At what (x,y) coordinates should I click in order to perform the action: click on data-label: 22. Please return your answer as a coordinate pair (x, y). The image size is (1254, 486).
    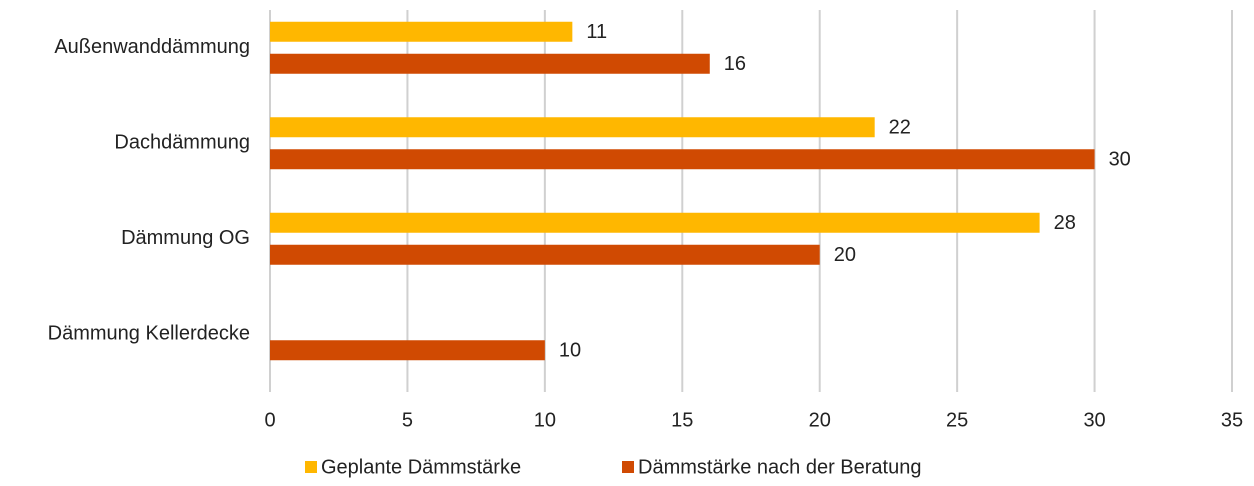
    Looking at the image, I should click on (900, 128).